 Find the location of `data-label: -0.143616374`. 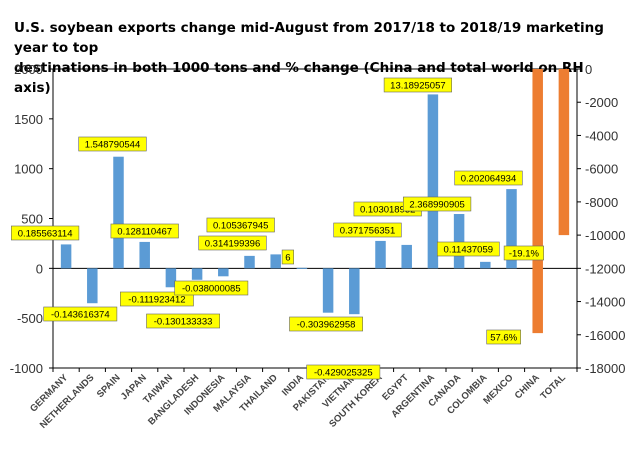

data-label: -0.143616374 is located at coordinates (80, 315).